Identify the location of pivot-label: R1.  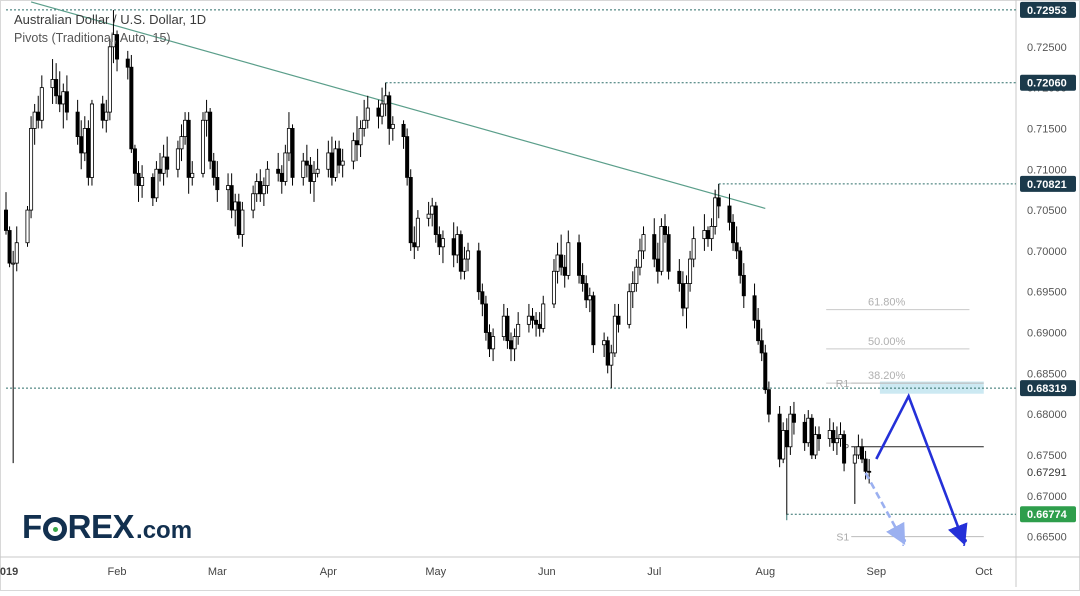
(843, 384).